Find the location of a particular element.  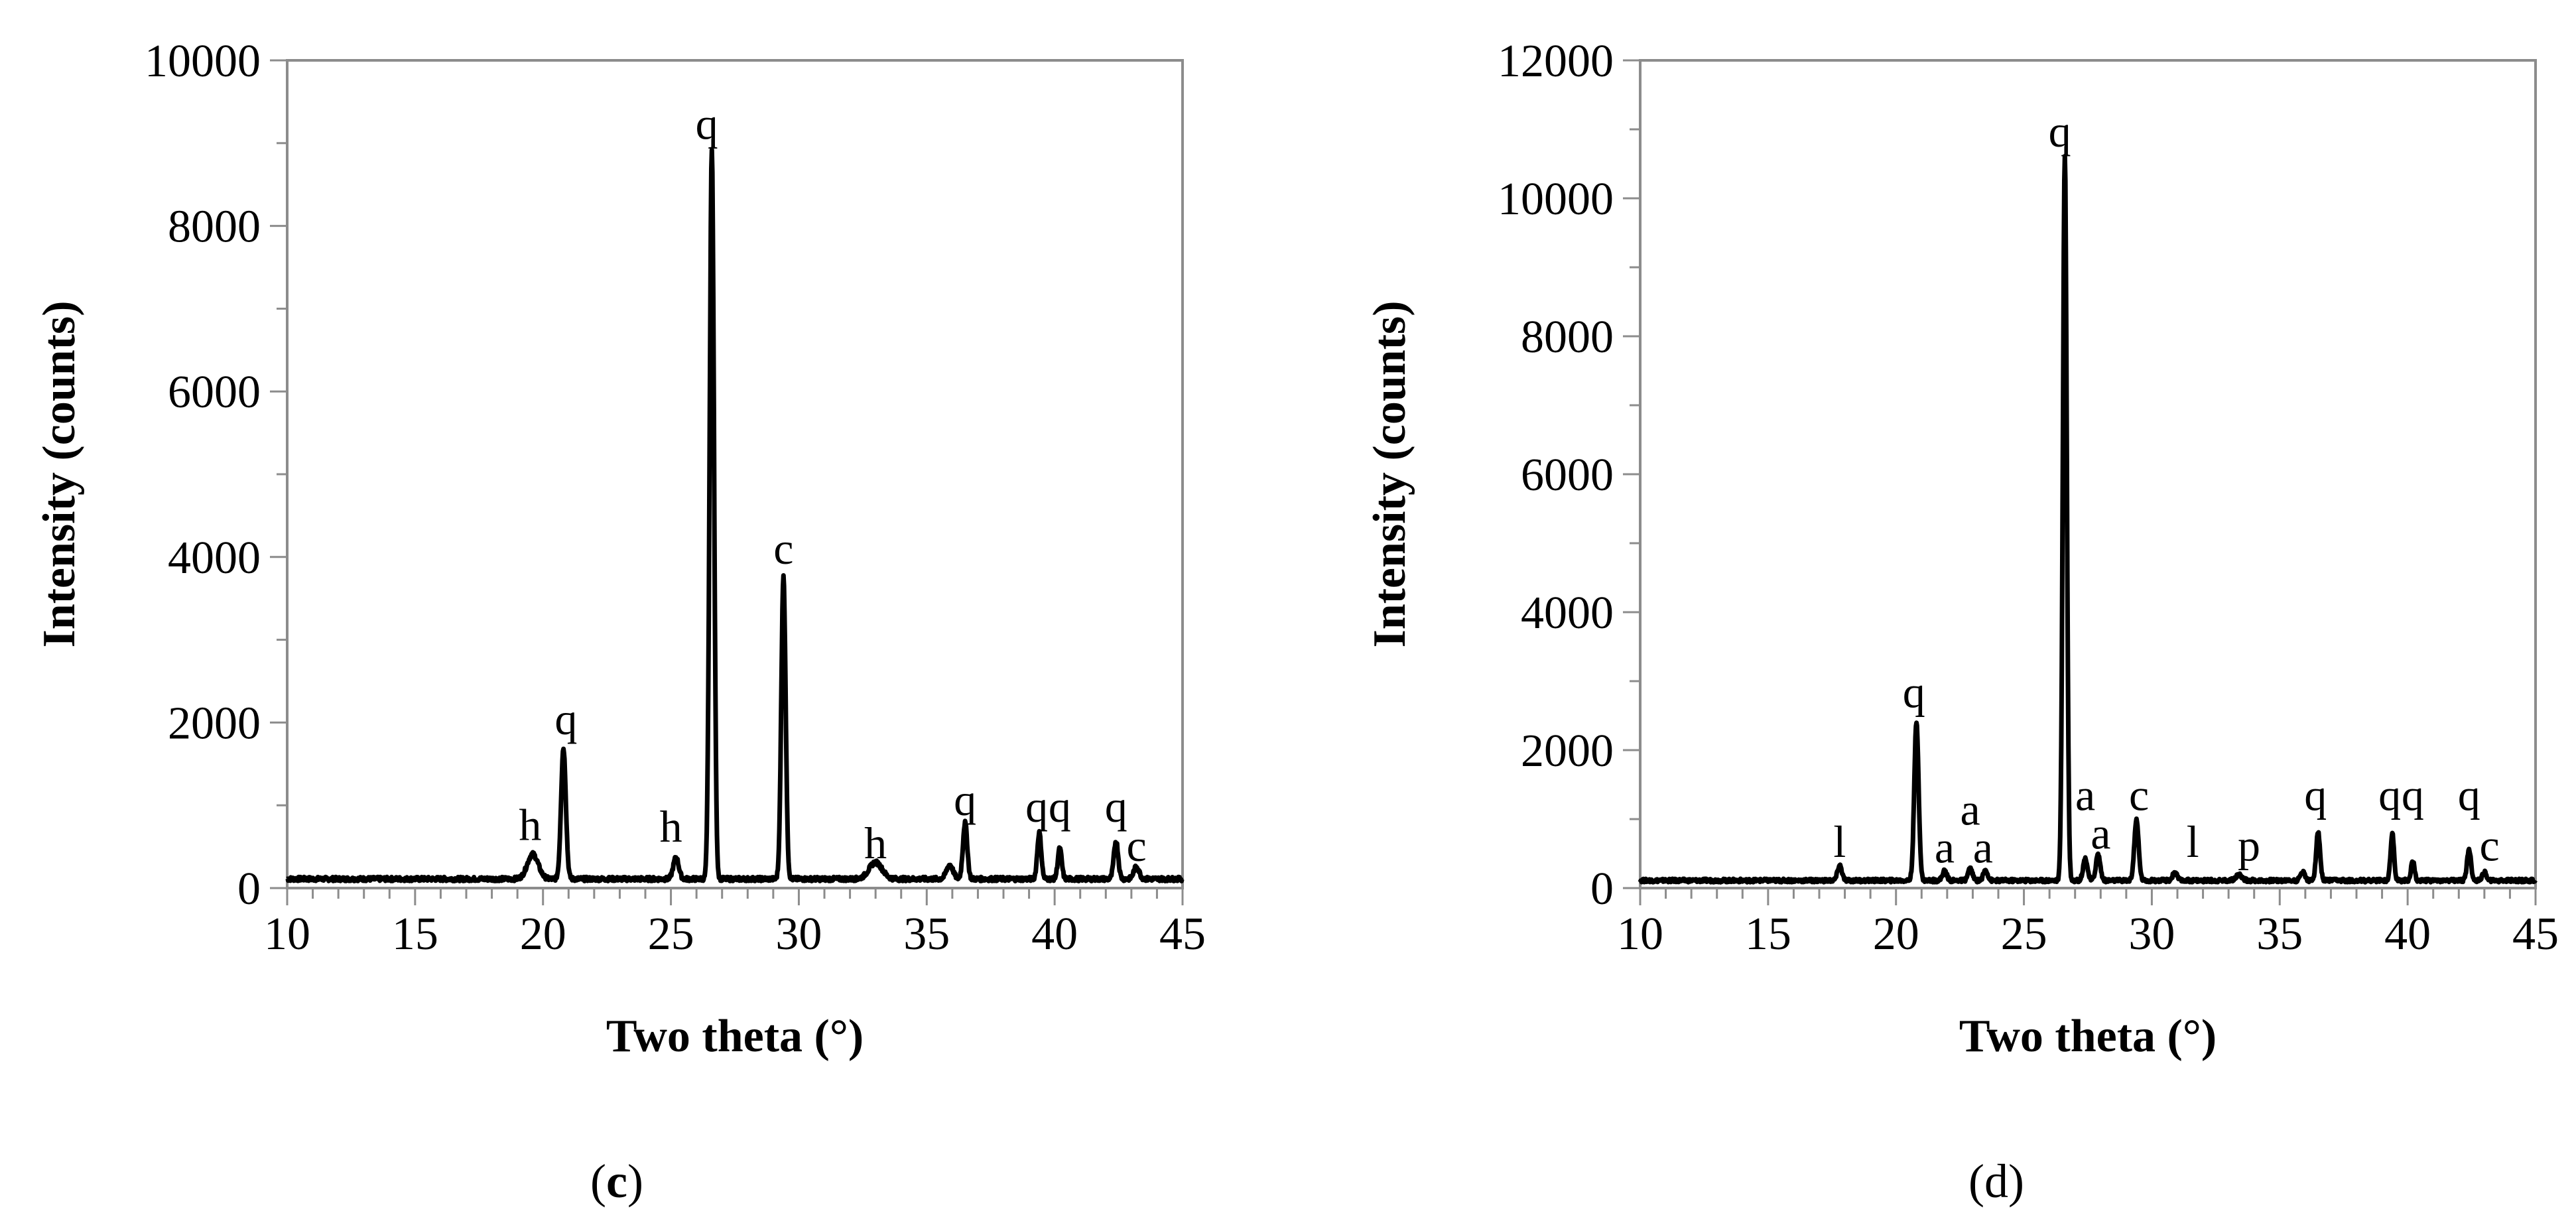

y-tick-label: 12000 is located at coordinates (1556, 61).